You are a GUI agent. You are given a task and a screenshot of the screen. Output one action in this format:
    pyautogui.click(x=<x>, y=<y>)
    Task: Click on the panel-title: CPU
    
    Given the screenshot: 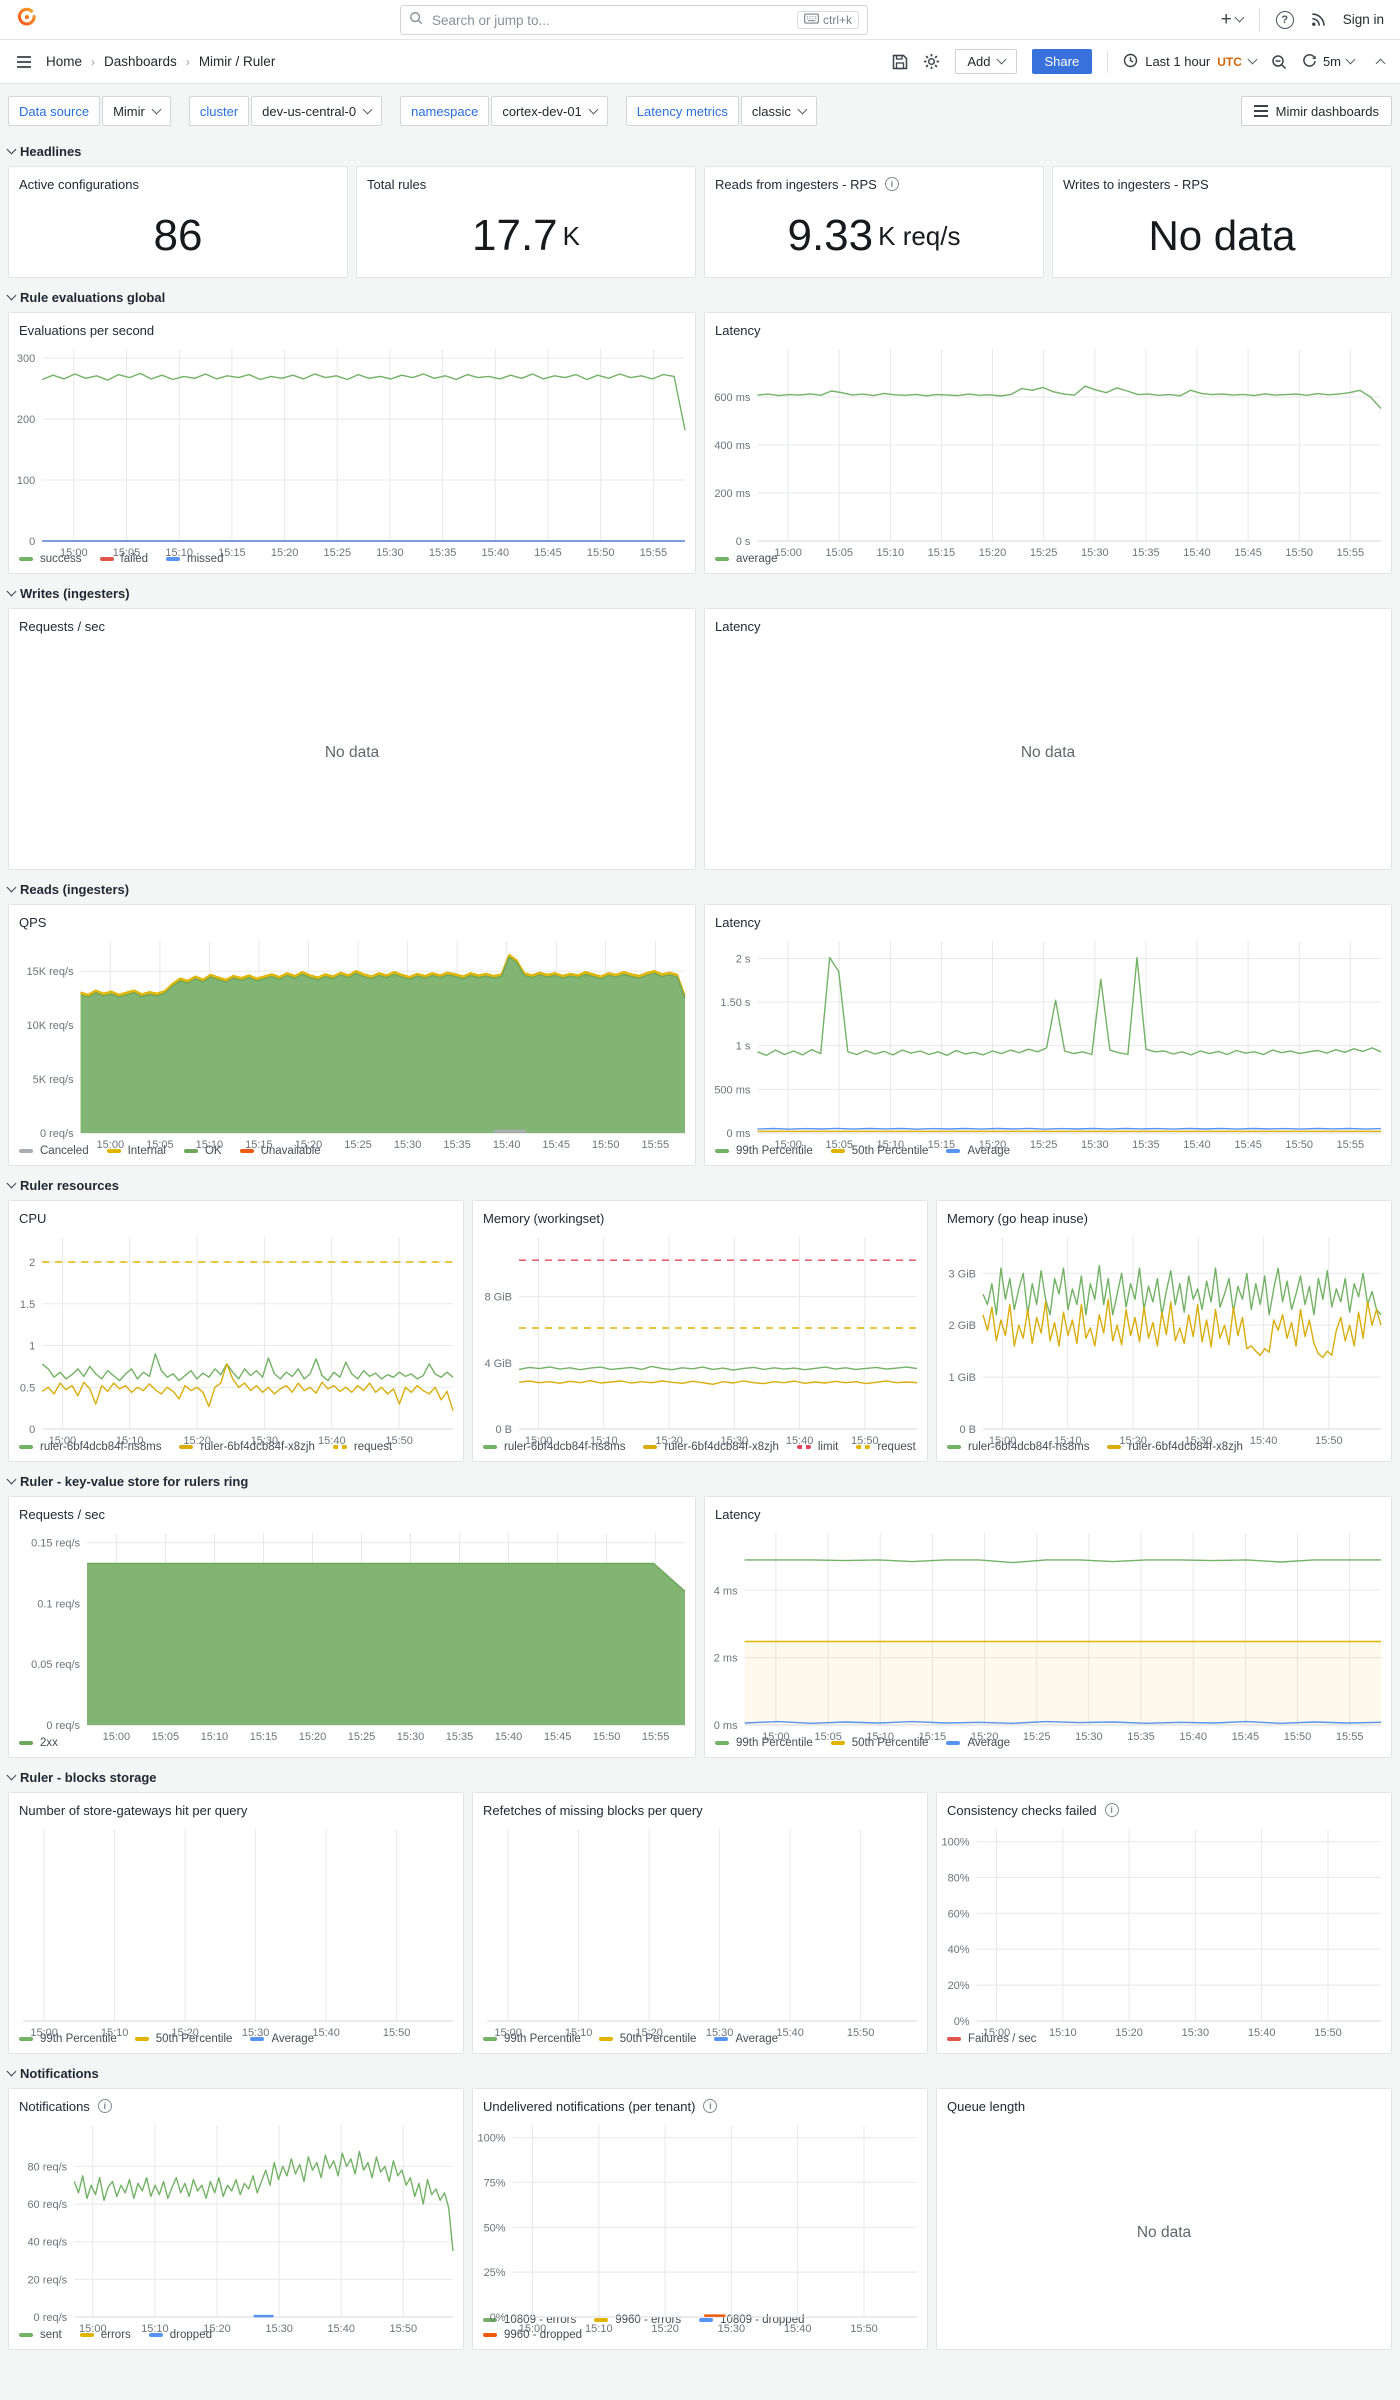 What is the action you would take?
    pyautogui.click(x=33, y=1218)
    